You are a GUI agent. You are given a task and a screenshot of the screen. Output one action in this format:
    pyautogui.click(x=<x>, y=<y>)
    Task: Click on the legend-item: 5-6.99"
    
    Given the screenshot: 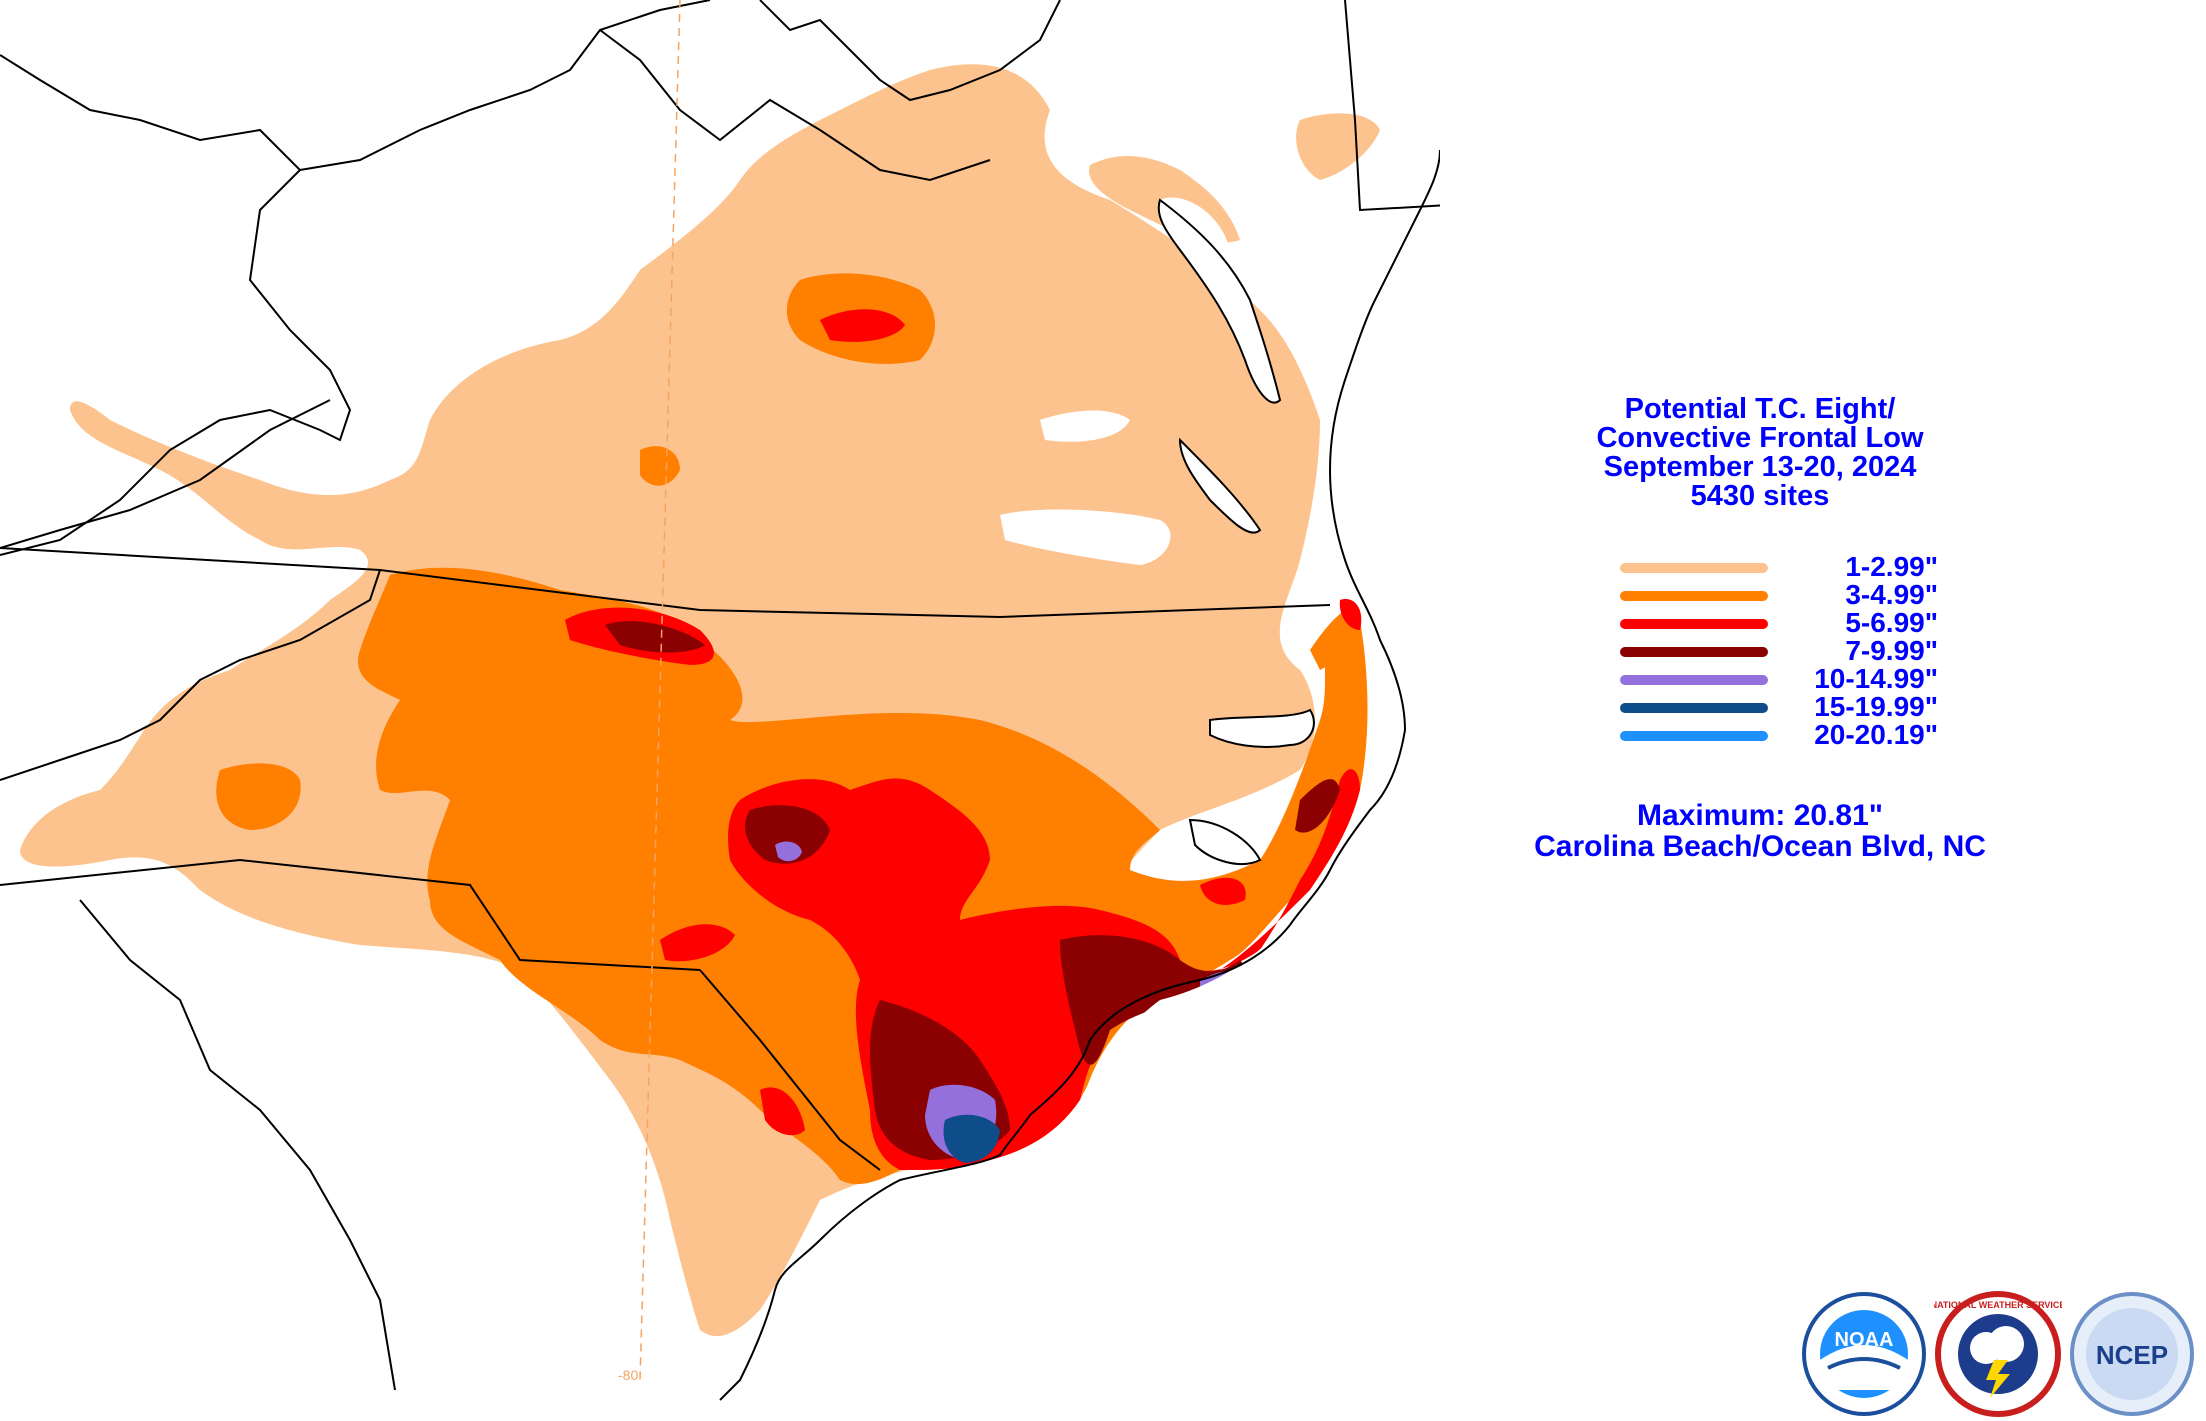 What is the action you would take?
    pyautogui.click(x=1780, y=623)
    